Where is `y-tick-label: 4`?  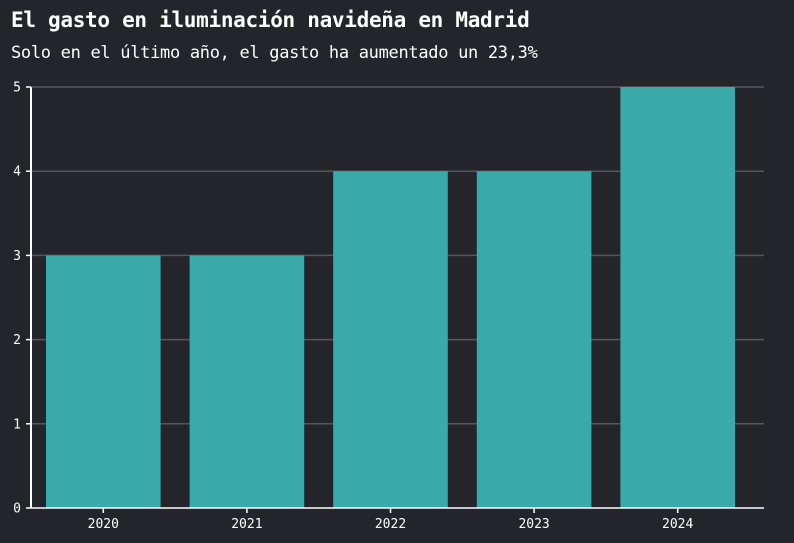 y-tick-label: 4 is located at coordinates (17, 172).